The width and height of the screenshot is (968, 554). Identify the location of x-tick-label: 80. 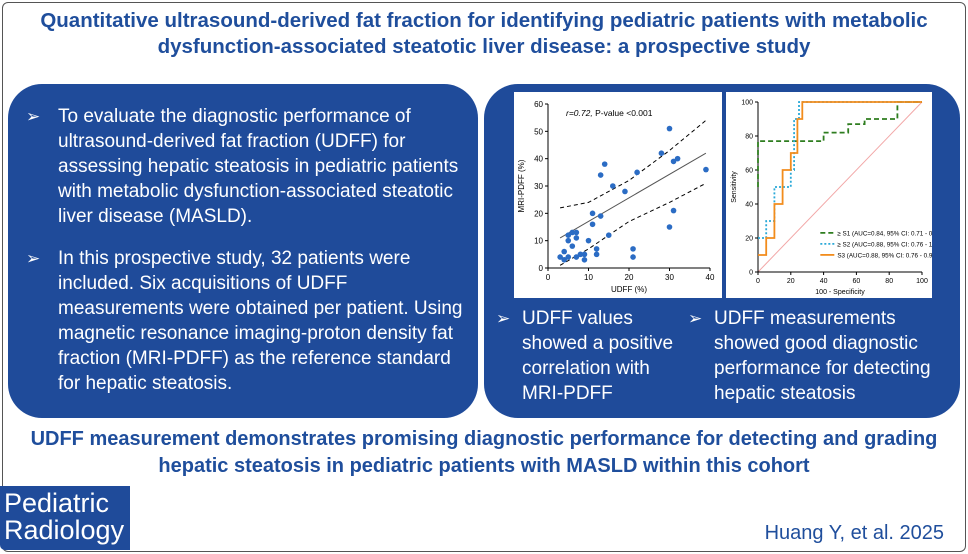
(889, 281).